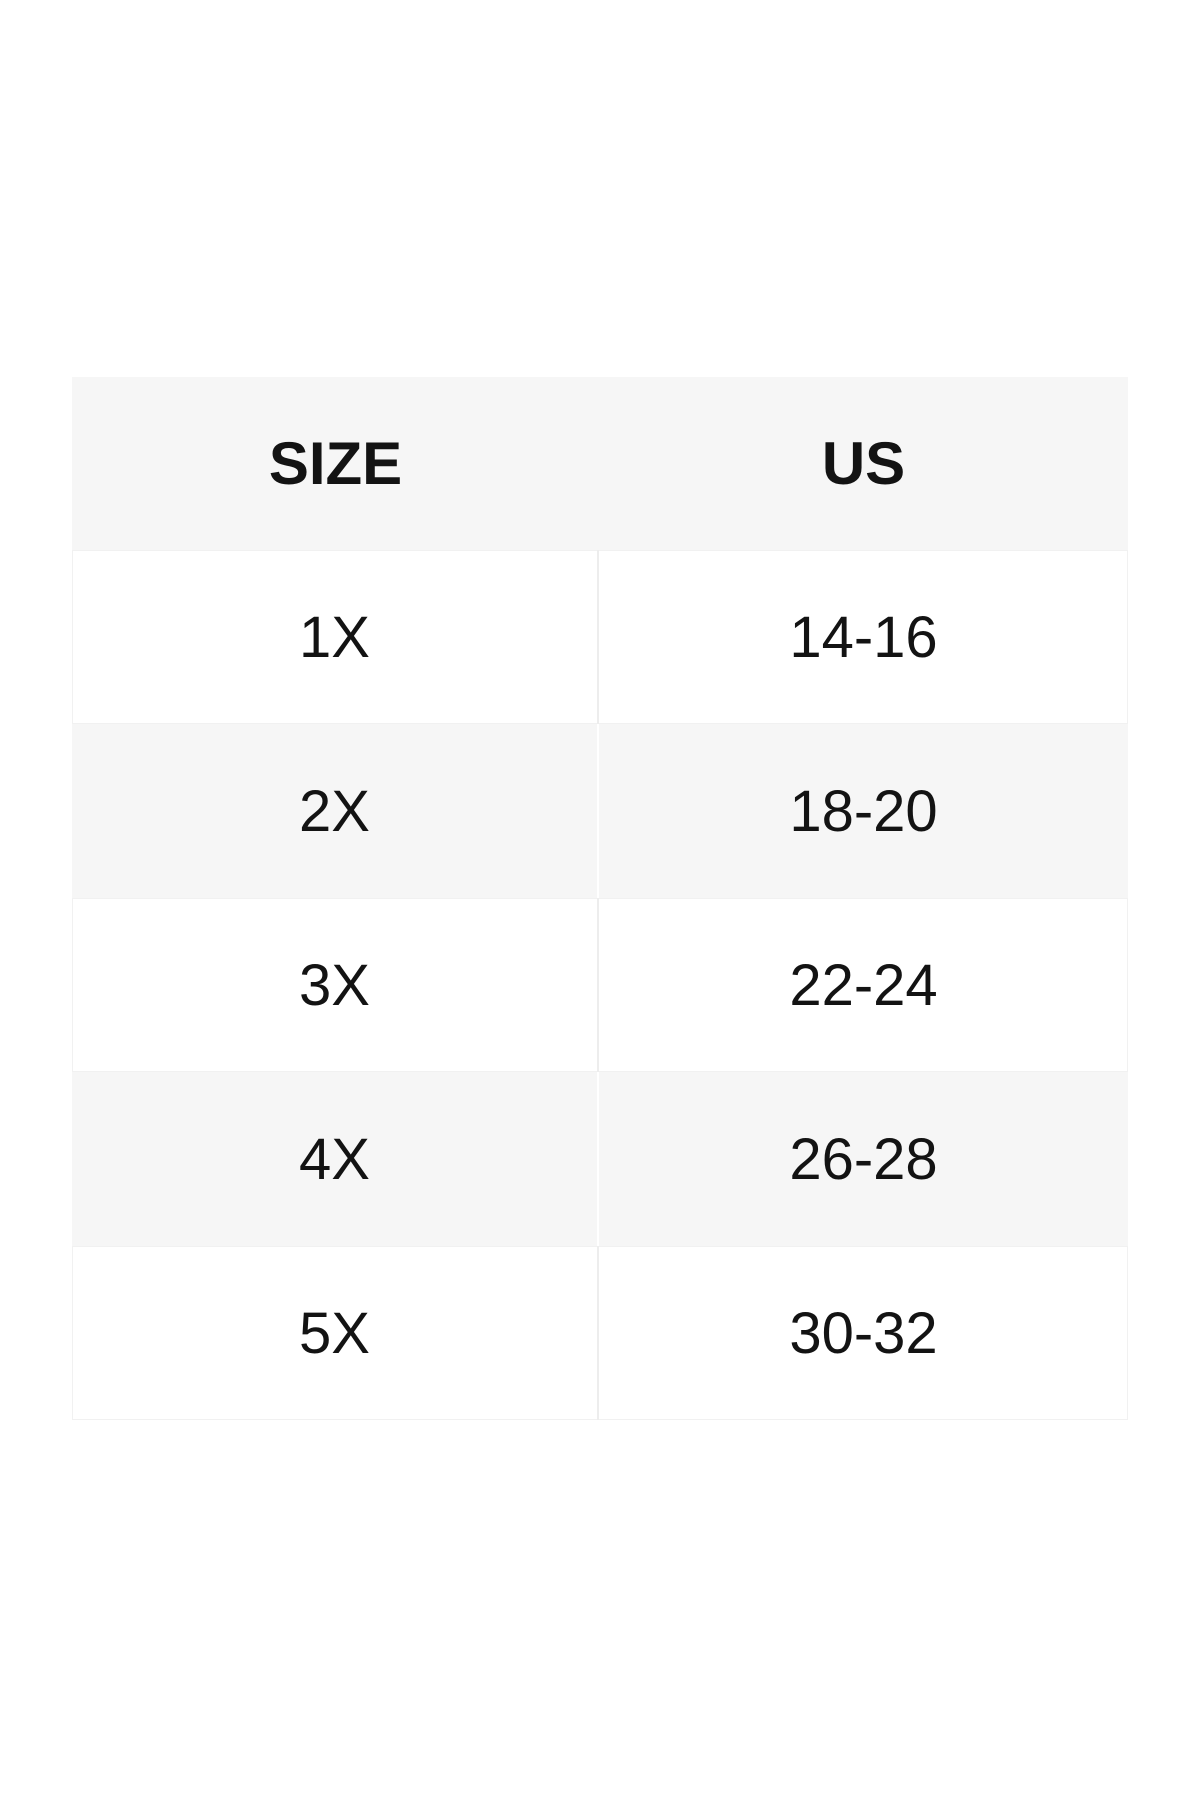 This screenshot has width=1201, height=1800. Describe the element at coordinates (335, 1159) in the screenshot. I see `size-cell: 4X` at that location.